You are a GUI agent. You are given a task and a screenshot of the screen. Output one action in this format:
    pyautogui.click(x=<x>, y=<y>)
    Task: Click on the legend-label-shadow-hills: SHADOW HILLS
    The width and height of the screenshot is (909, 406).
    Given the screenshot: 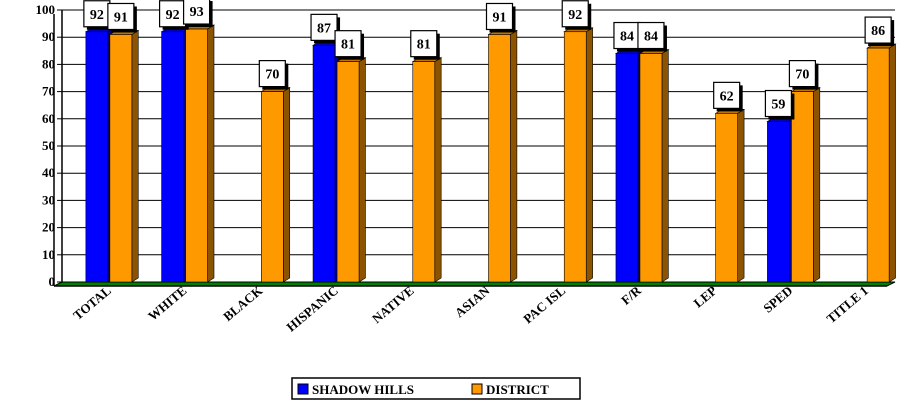 What is the action you would take?
    pyautogui.click(x=363, y=389)
    